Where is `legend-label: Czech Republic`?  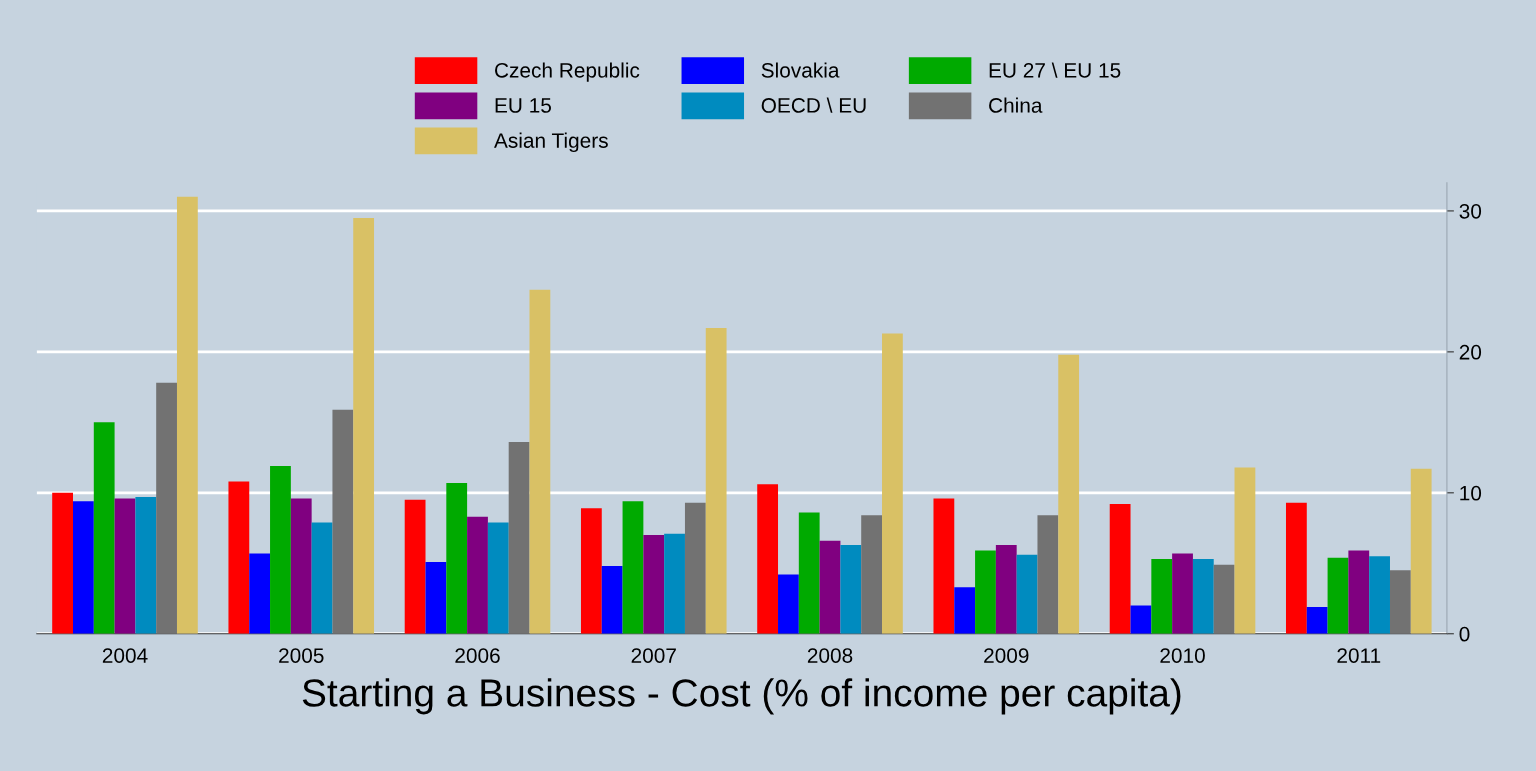
legend-label: Czech Republic is located at coordinates (567, 72).